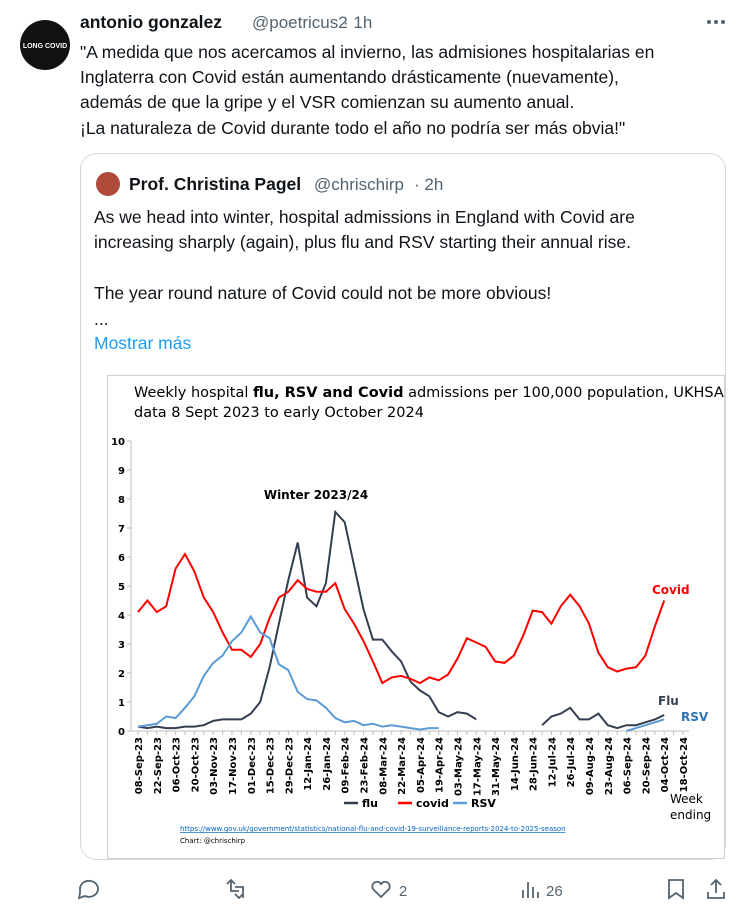 The image size is (750, 914). What do you see at coordinates (121, 529) in the screenshot?
I see `y-tick-label: 7` at bounding box center [121, 529].